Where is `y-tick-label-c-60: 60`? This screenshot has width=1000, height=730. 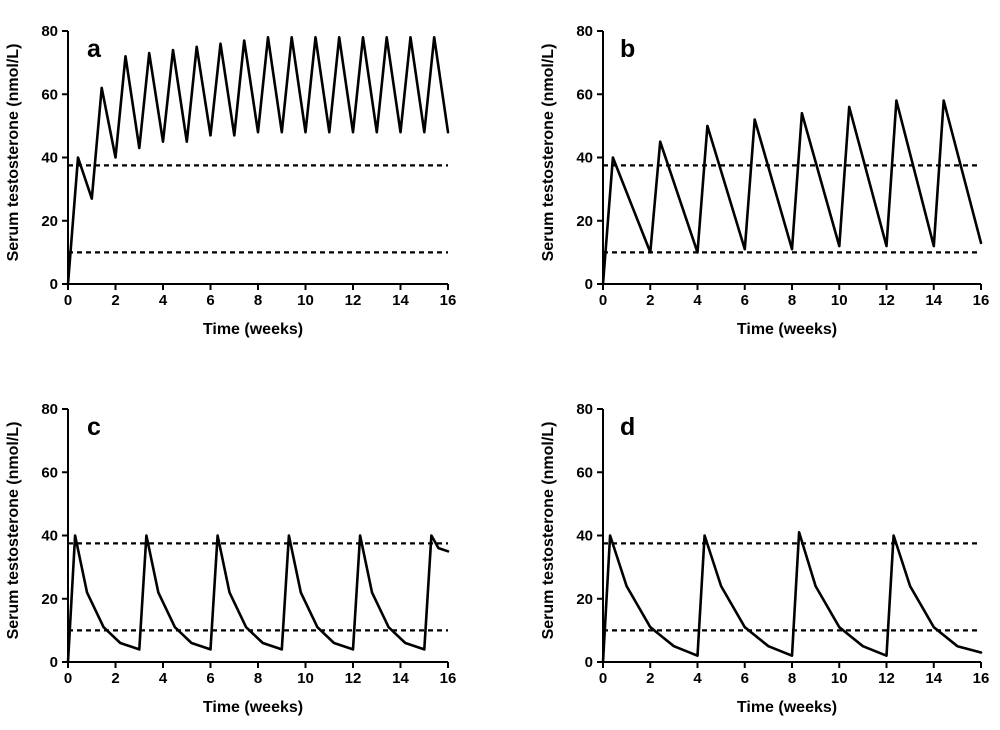
y-tick-label-c-60: 60 is located at coordinates (49, 472).